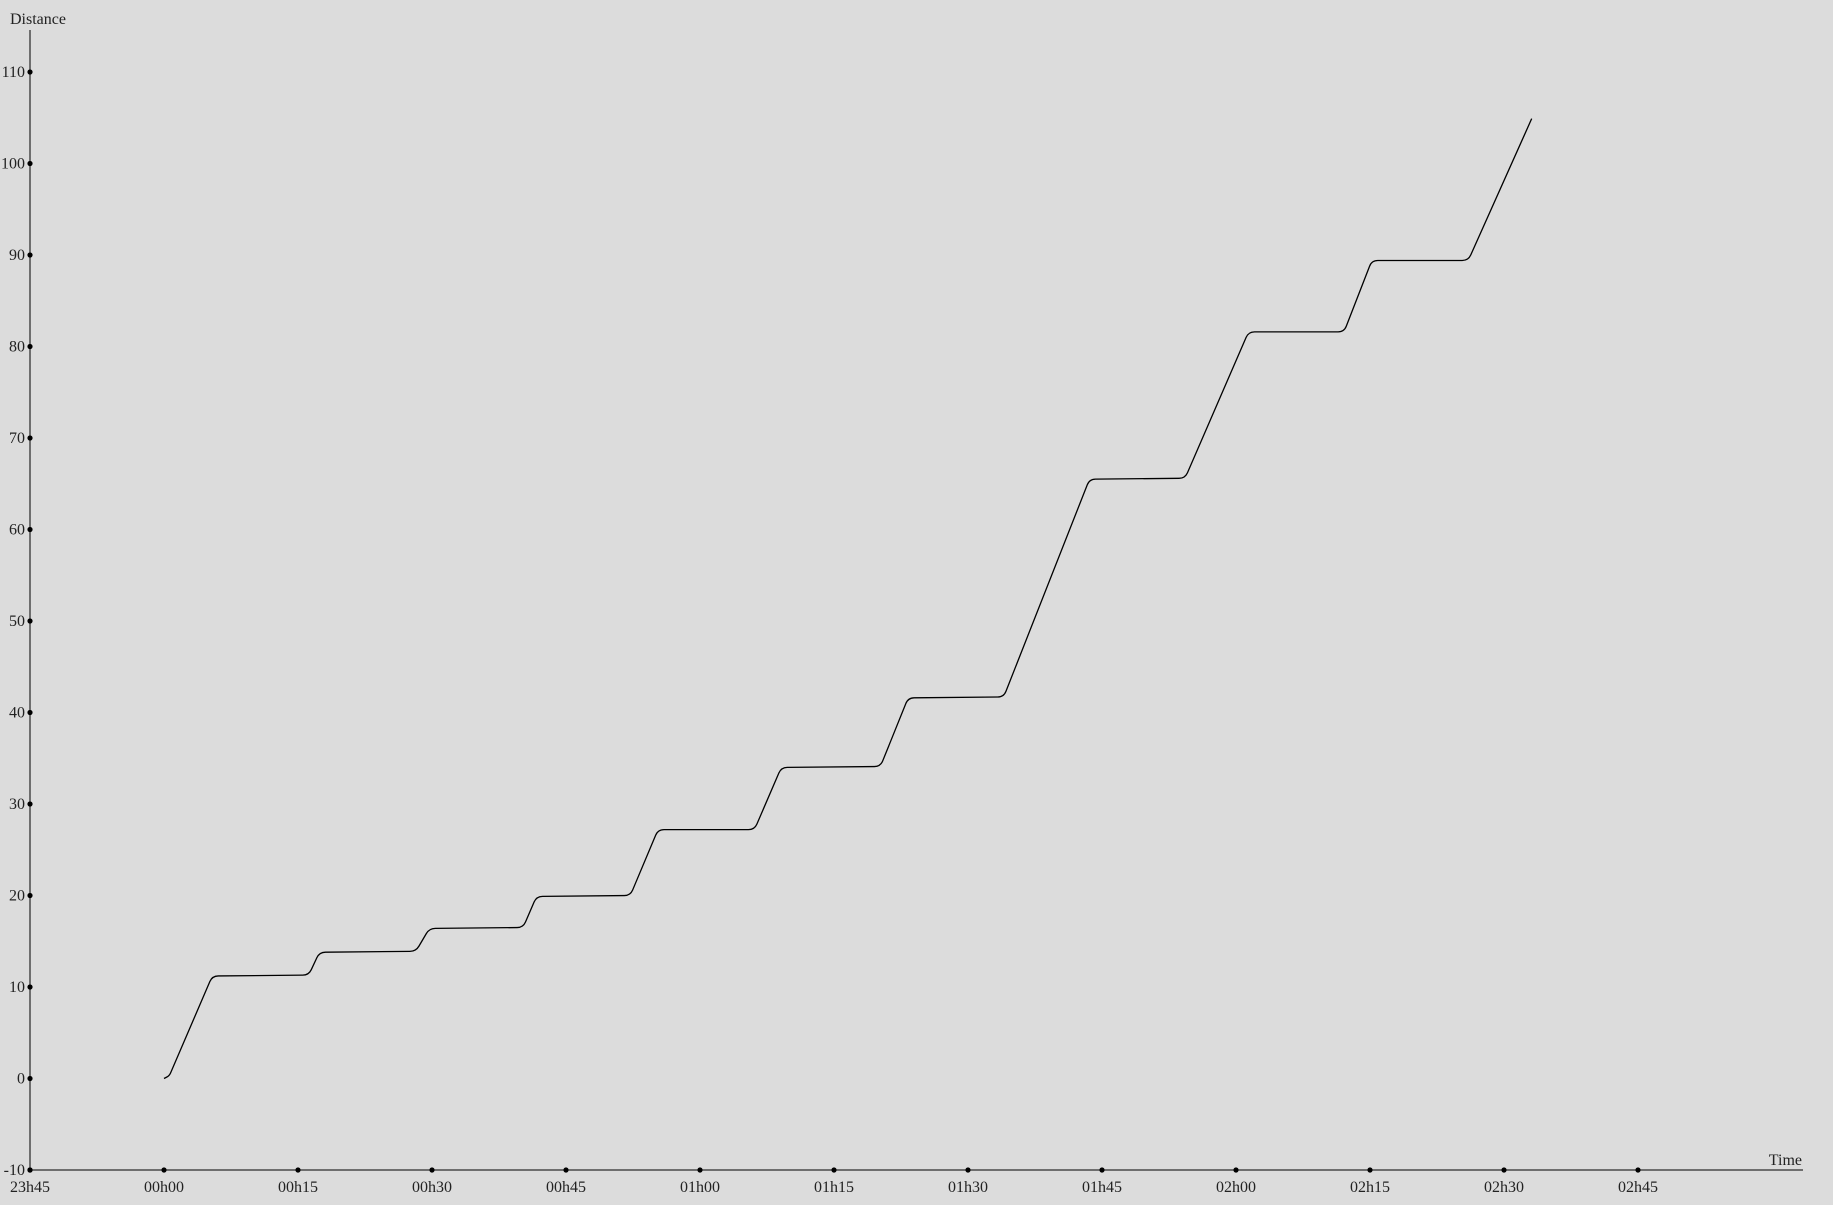  I want to click on x-tick-label: 00h30, so click(432, 1187).